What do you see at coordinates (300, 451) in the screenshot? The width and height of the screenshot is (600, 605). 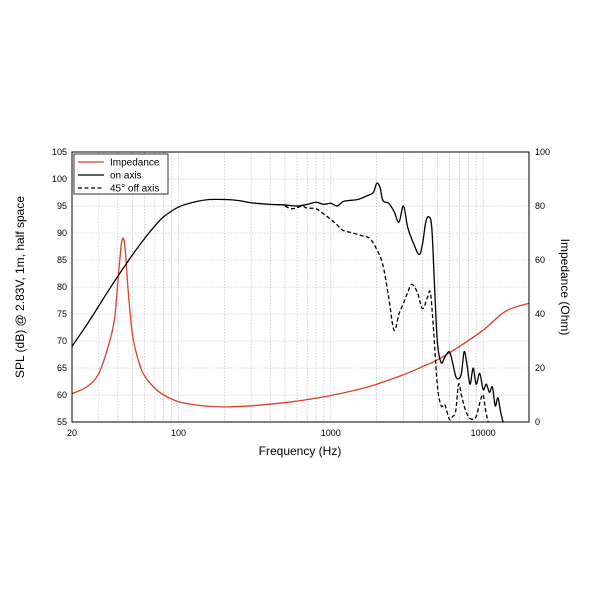 I see `x-axis-title: Frequency (Hz)` at bounding box center [300, 451].